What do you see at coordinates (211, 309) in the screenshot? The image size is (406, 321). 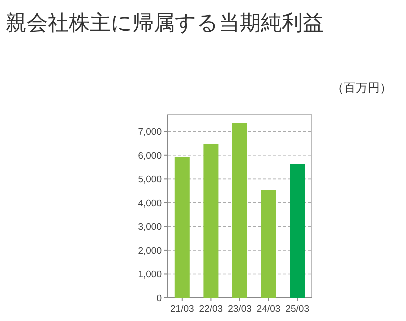 I see `x-tick-label: 22/03` at bounding box center [211, 309].